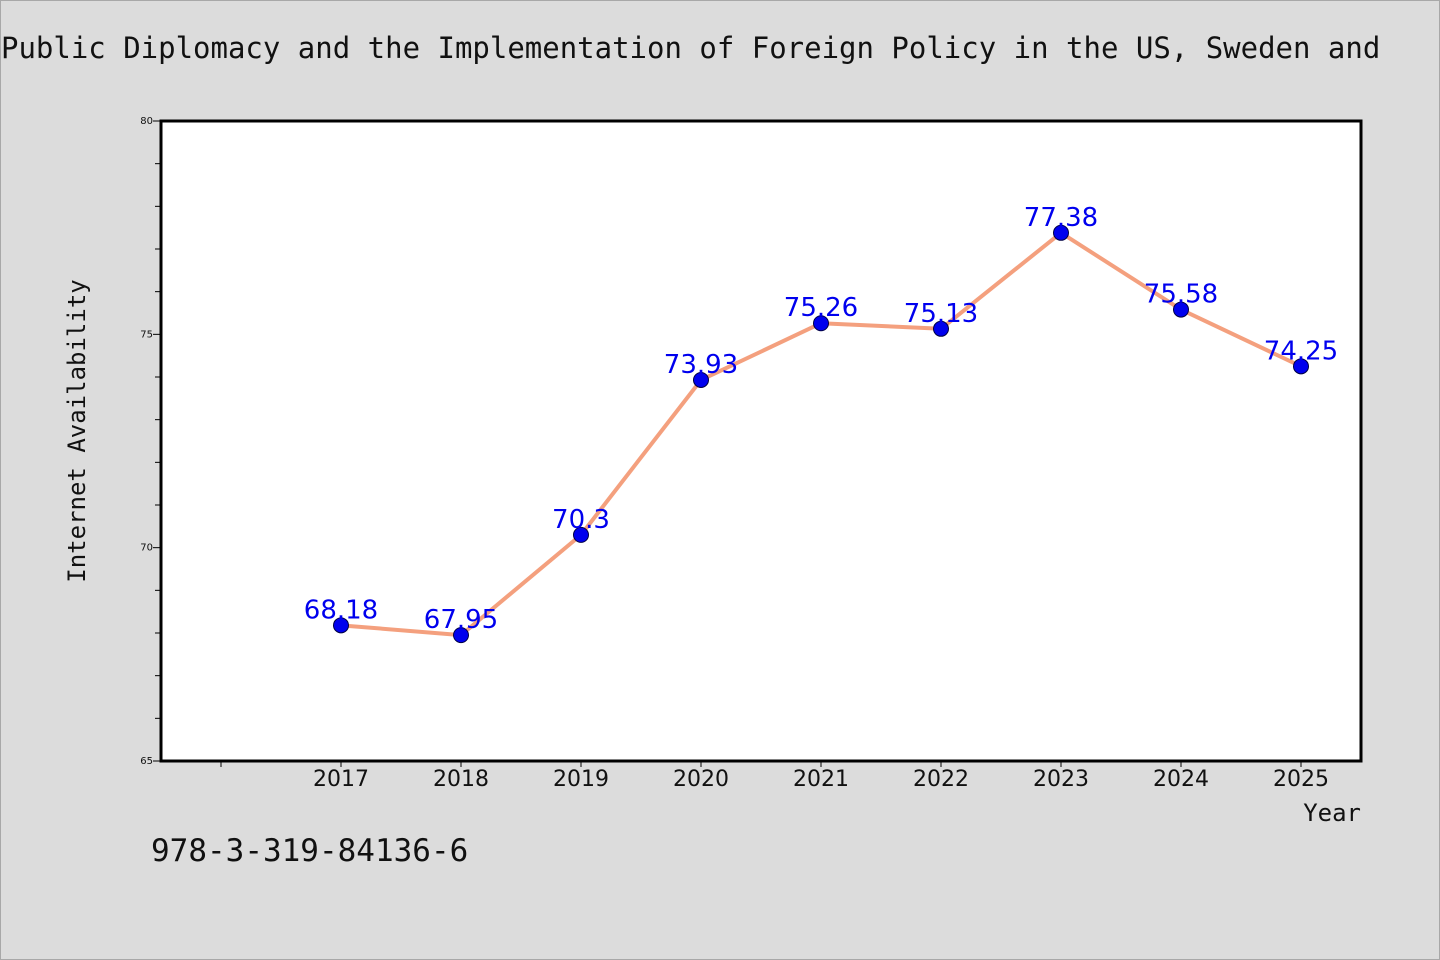  Describe the element at coordinates (146, 121) in the screenshot. I see `y-tick-label: 80` at that location.